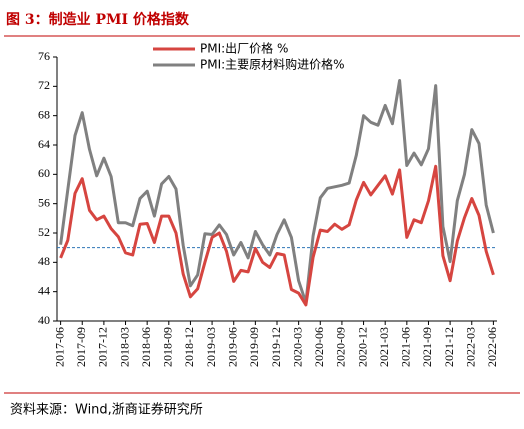 Image resolution: width=524 pixels, height=429 pixels. What do you see at coordinates (44, 202) in the screenshot?
I see `y-tick-label: 56` at bounding box center [44, 202].